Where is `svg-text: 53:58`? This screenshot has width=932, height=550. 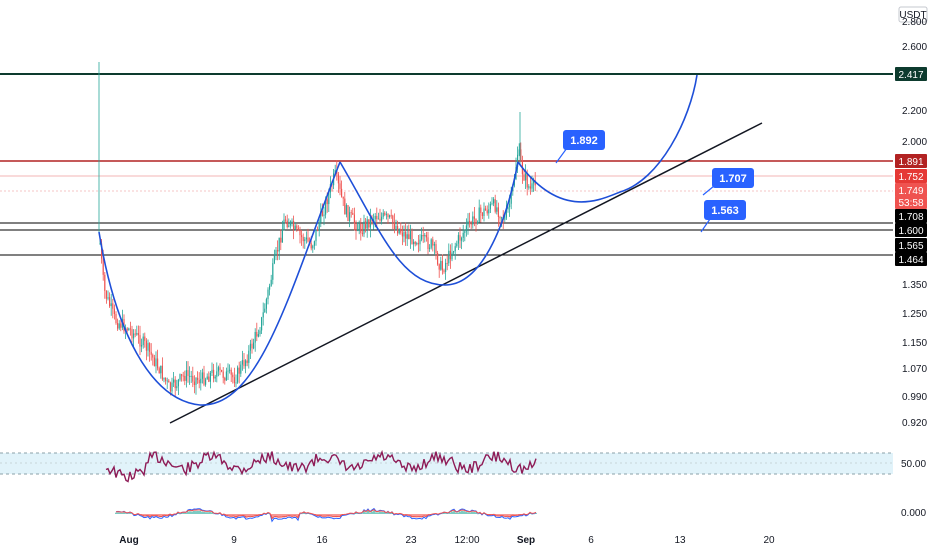
svg-text: 53:58 is located at coordinates (910, 203).